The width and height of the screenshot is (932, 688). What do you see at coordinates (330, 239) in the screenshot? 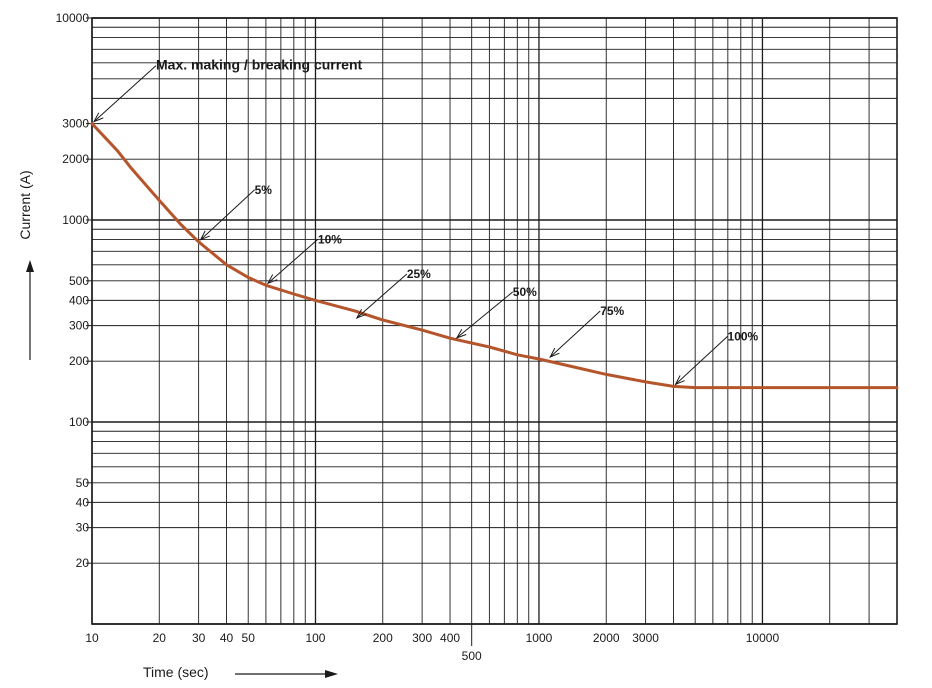
I see `annotation-label: 10%` at bounding box center [330, 239].